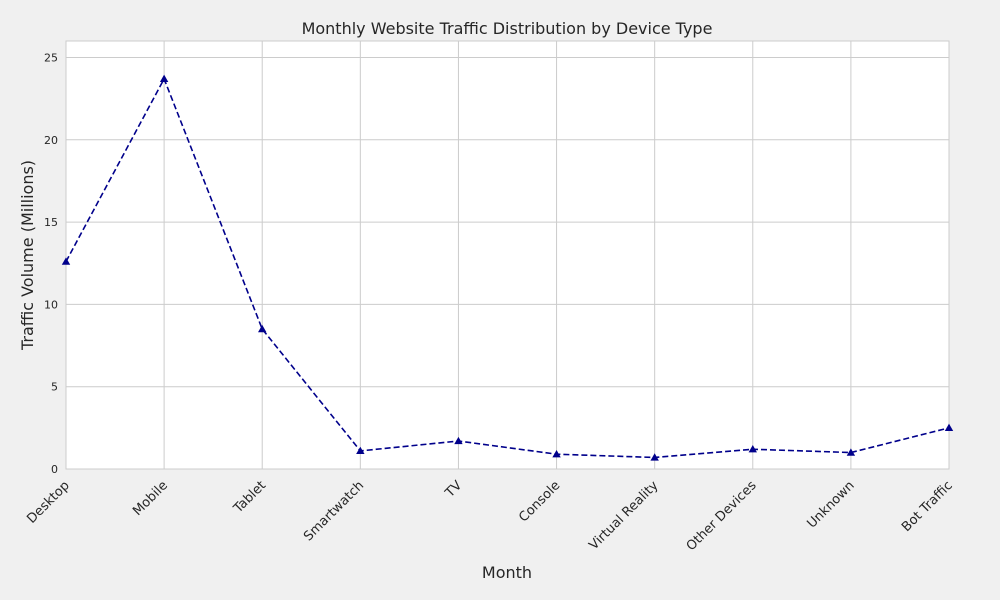 The image size is (1000, 600). What do you see at coordinates (51, 57) in the screenshot?
I see `y-tick-label: 25` at bounding box center [51, 57].